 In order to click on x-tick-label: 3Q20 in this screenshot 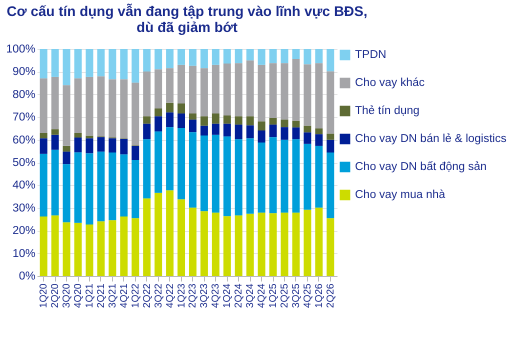, I will do `click(67, 295)`.